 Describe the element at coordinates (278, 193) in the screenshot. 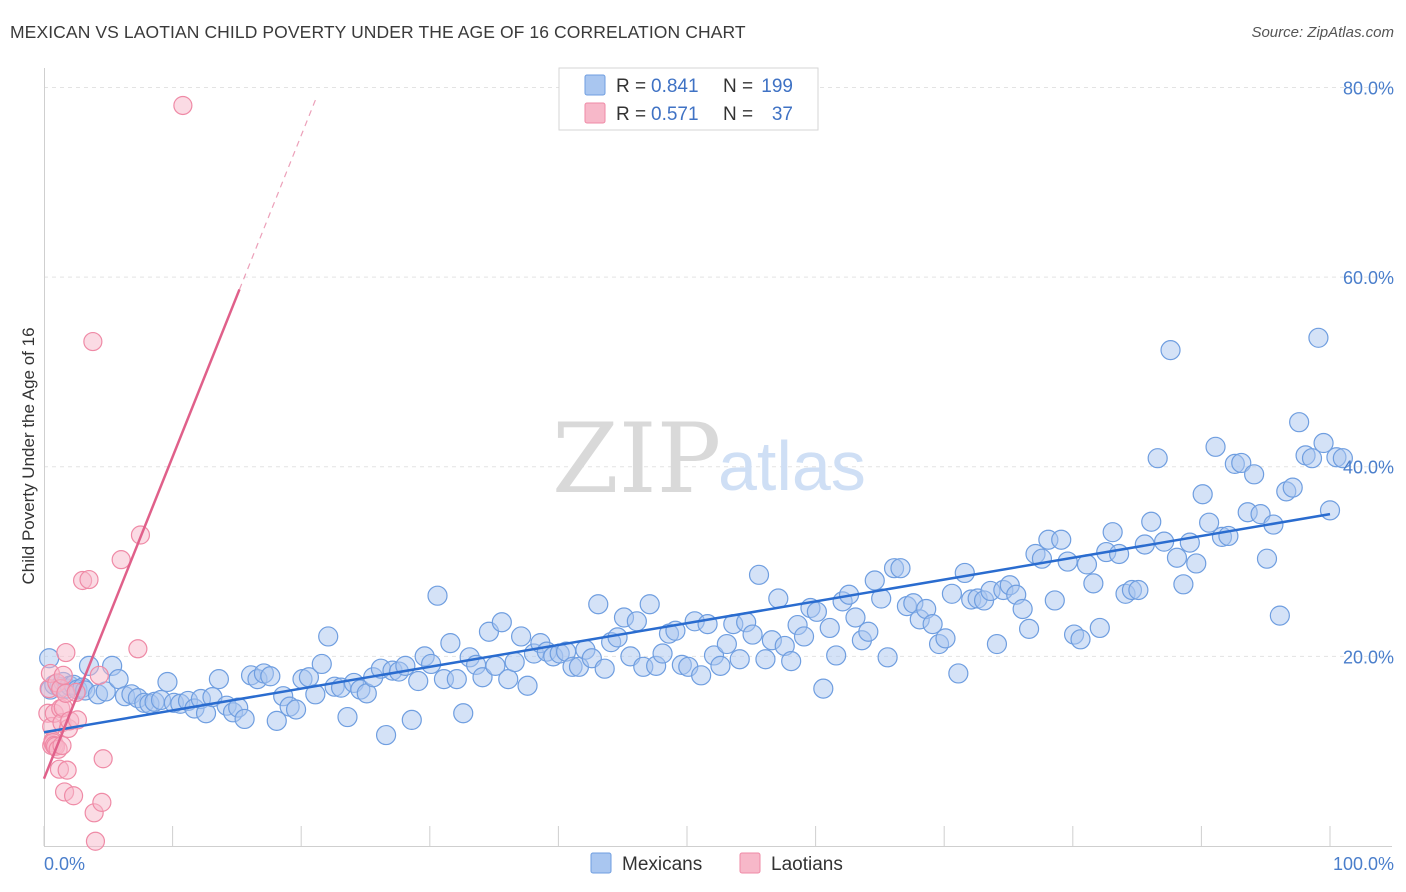

I see `laotians-trendline-extension` at that location.